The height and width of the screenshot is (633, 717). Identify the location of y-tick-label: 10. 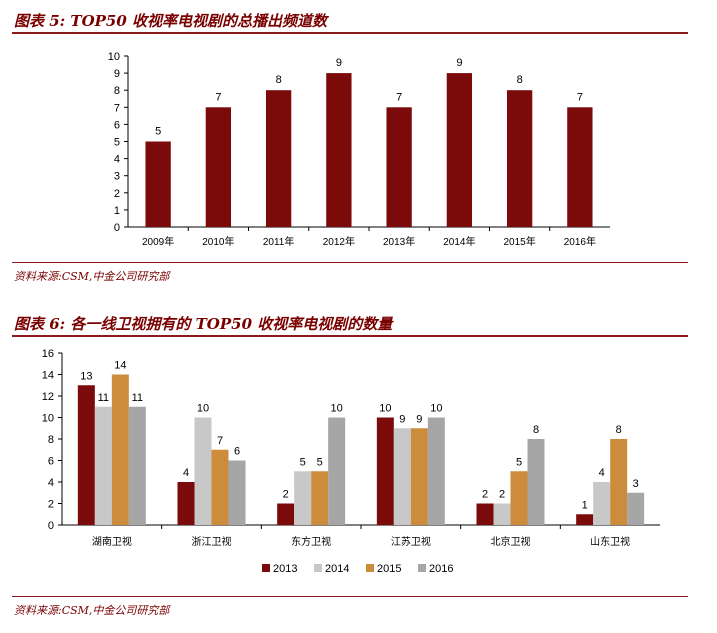
(48, 419).